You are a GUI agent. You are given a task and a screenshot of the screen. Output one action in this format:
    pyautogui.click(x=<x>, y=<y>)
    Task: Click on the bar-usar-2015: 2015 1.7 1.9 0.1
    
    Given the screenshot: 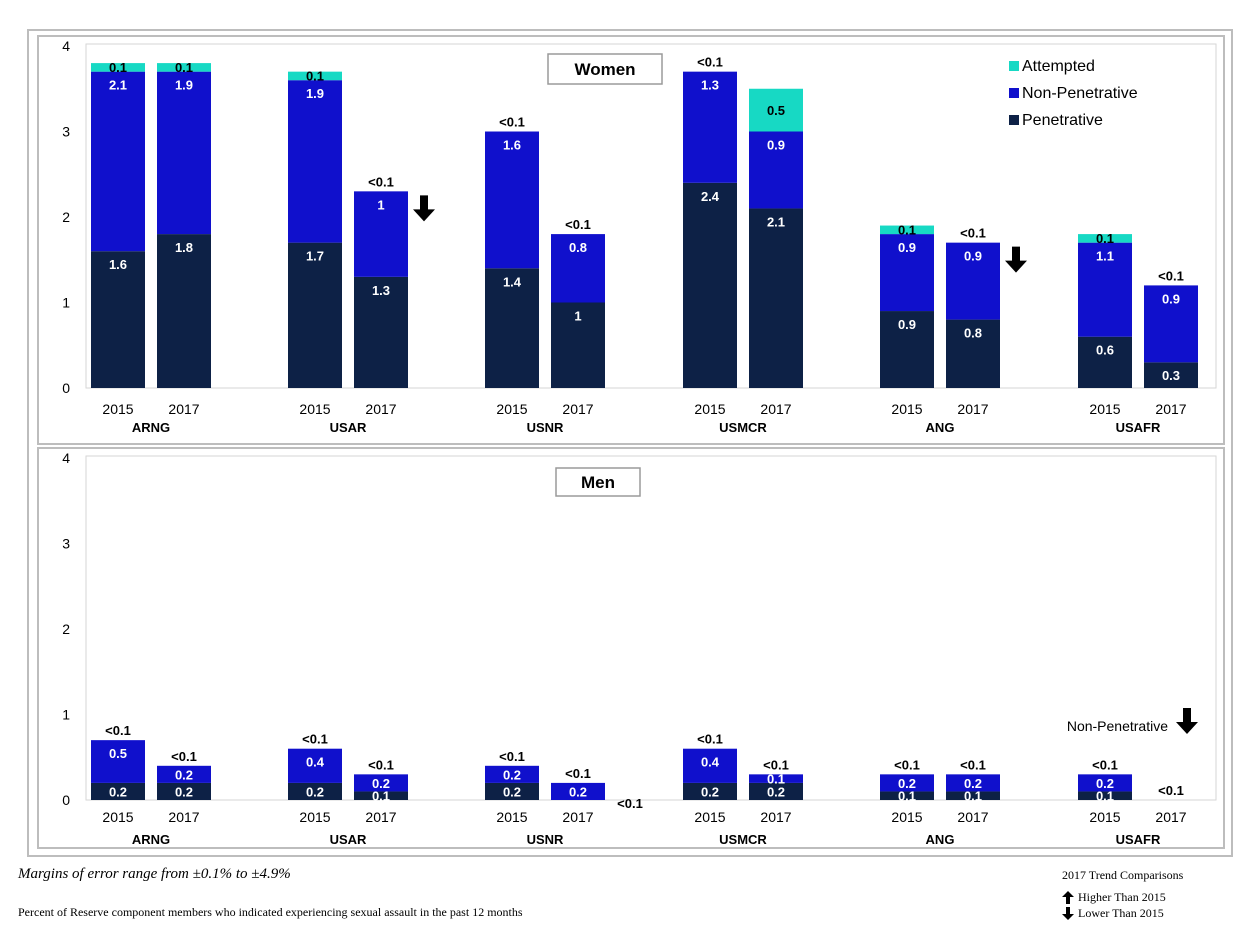 What is the action you would take?
    pyautogui.click(x=315, y=243)
    